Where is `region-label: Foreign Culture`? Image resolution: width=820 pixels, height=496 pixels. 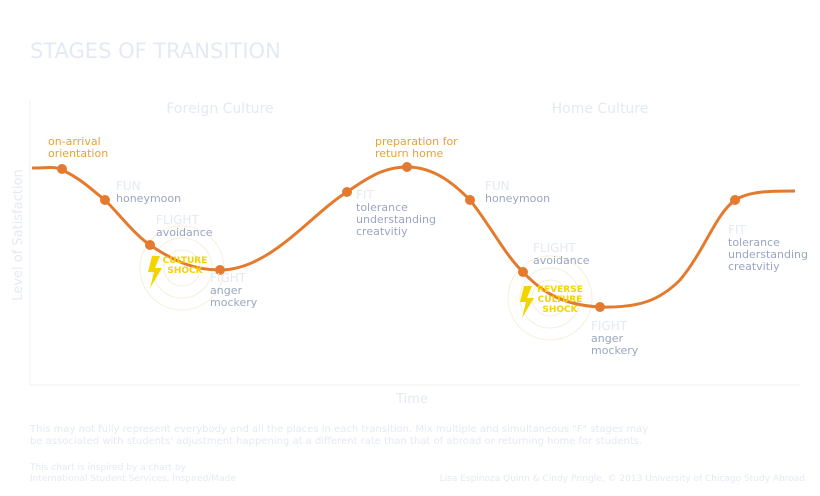
region-label: Foreign Culture is located at coordinates (219, 109).